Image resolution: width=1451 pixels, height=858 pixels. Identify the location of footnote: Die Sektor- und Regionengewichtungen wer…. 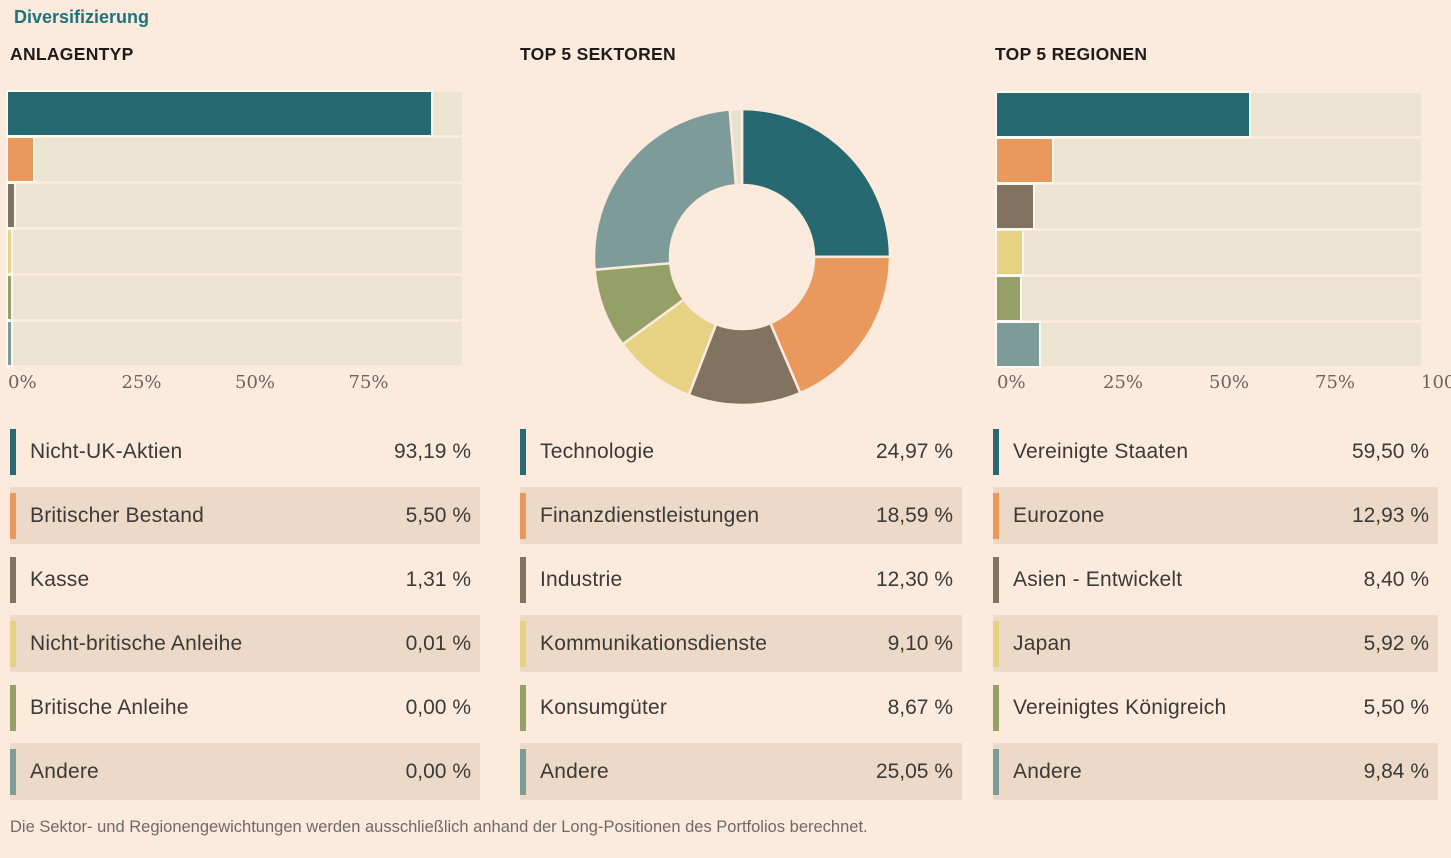
(439, 827).